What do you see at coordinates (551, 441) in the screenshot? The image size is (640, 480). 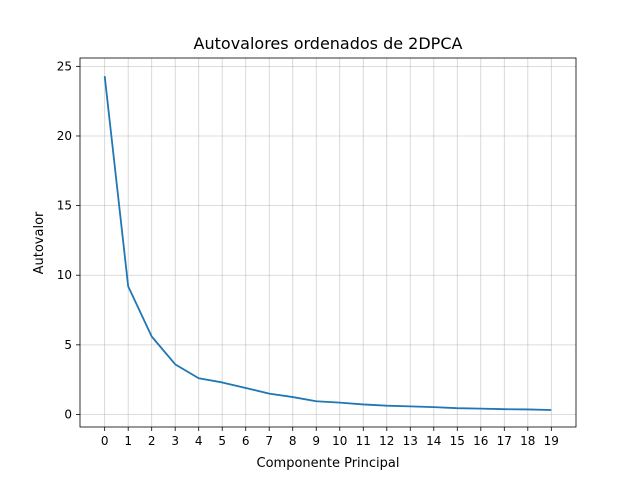 I see `x-tick-label: 19` at bounding box center [551, 441].